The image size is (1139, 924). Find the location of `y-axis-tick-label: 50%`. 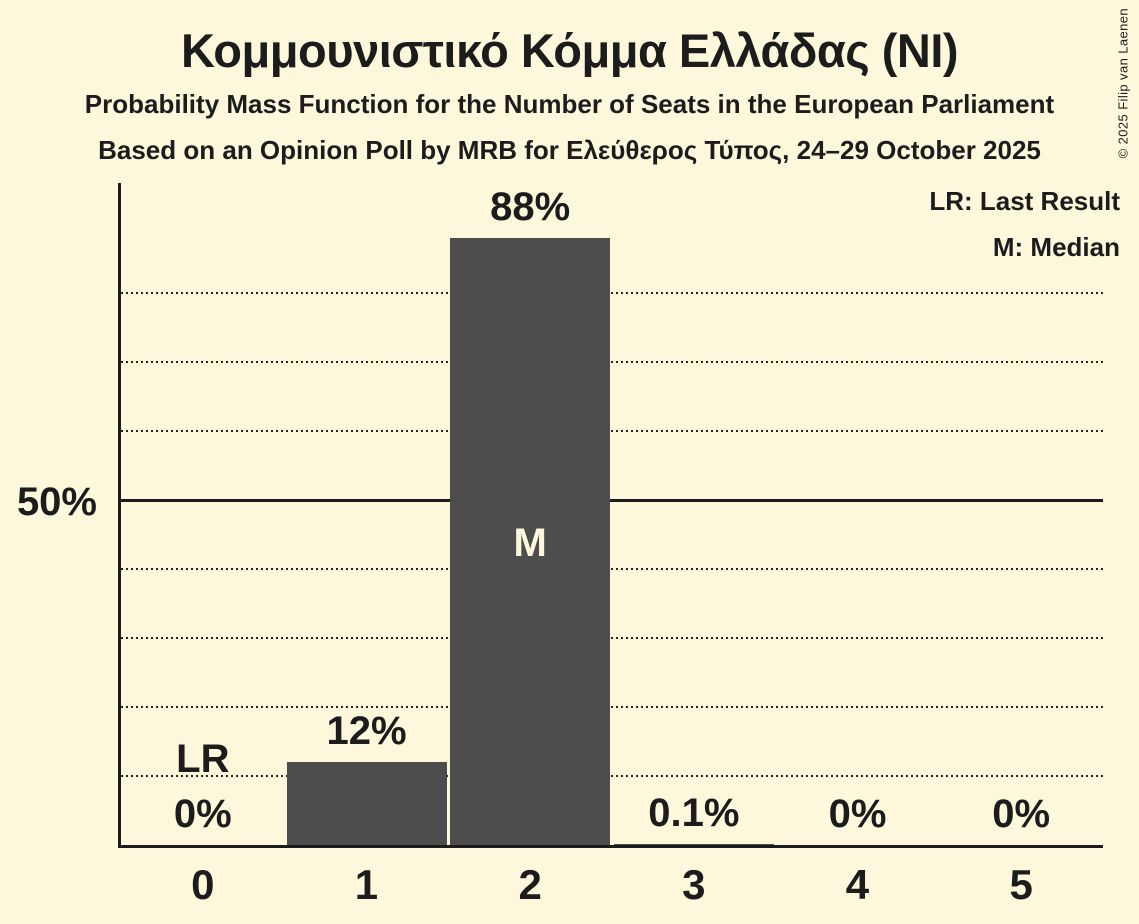

y-axis-tick-label: 50% is located at coordinates (56, 502).